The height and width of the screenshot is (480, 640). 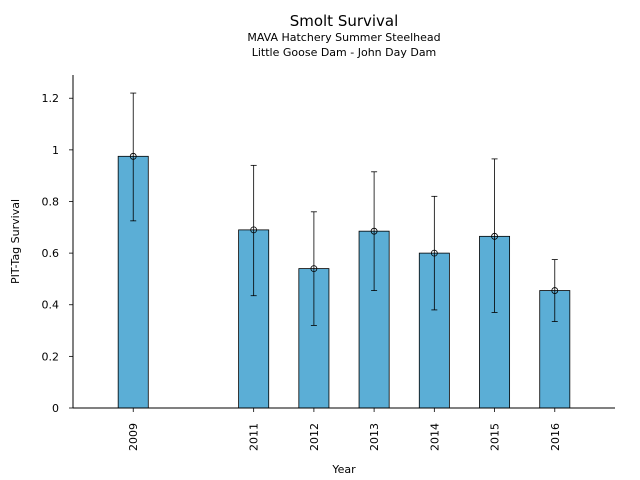 I want to click on y-tick-label-1.2: 1.2, so click(x=51, y=98).